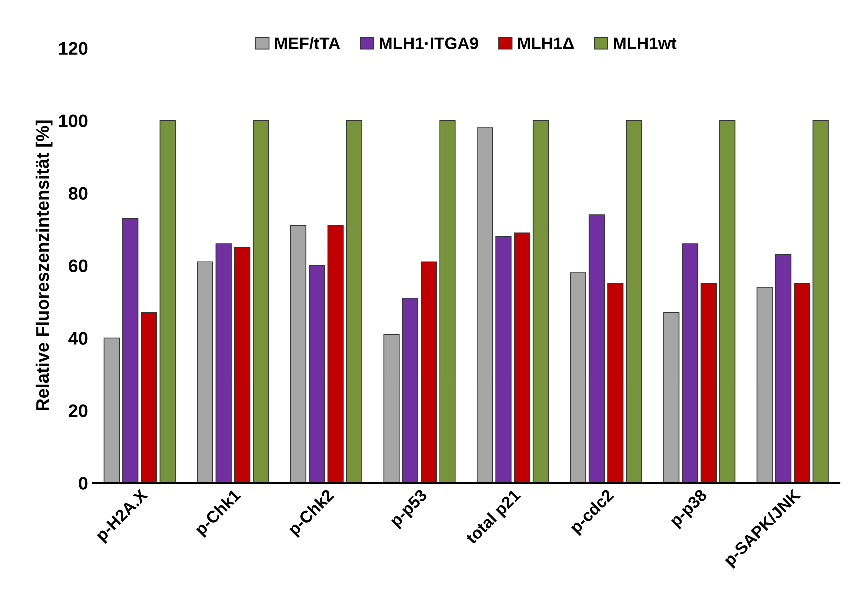  What do you see at coordinates (44, 265) in the screenshot?
I see `y-axis-title: Relative Fluoreszenzintensität [%]` at bounding box center [44, 265].